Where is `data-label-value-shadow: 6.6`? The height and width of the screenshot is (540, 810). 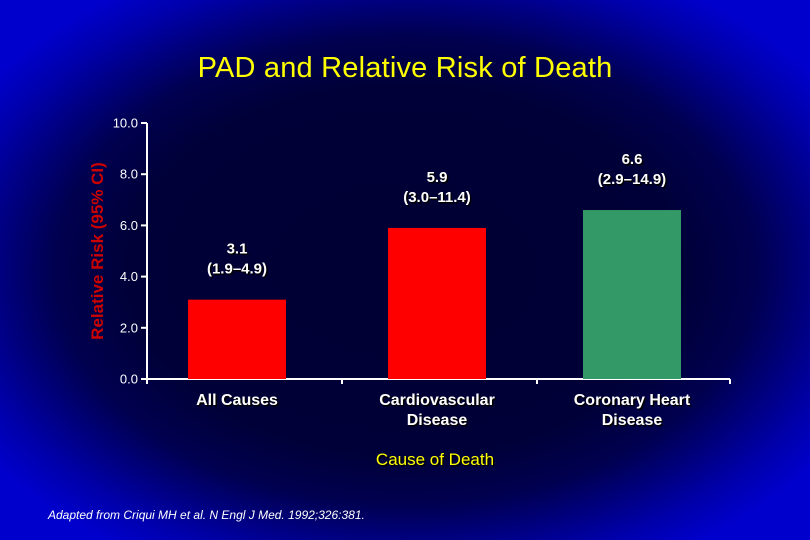 data-label-value-shadow: 6.6 is located at coordinates (633, 161).